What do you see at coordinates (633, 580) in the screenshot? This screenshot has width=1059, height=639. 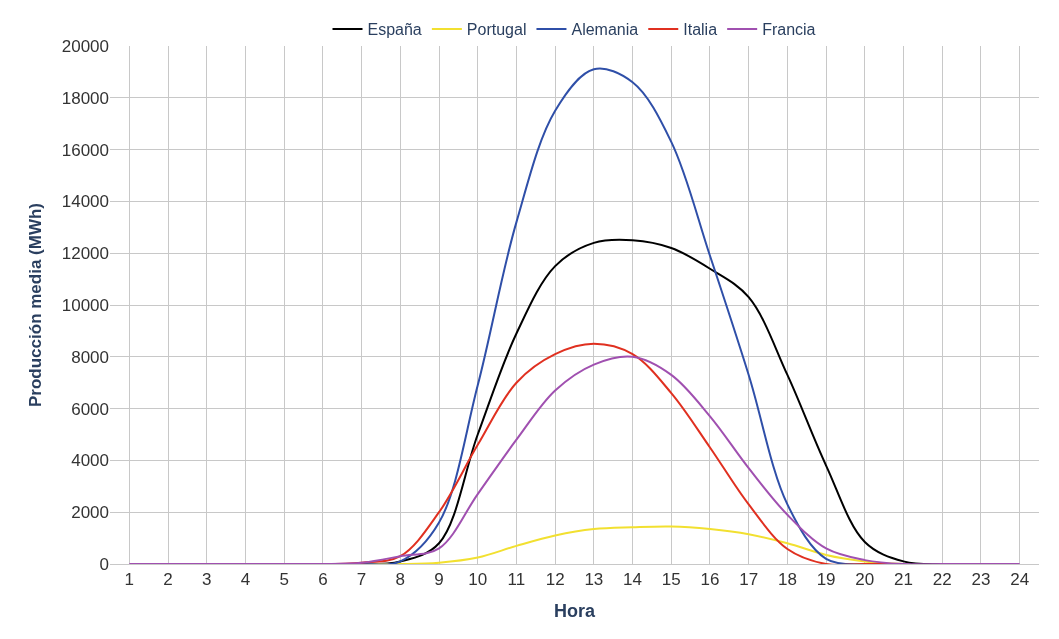 I see `x-tick-label: 14` at bounding box center [633, 580].